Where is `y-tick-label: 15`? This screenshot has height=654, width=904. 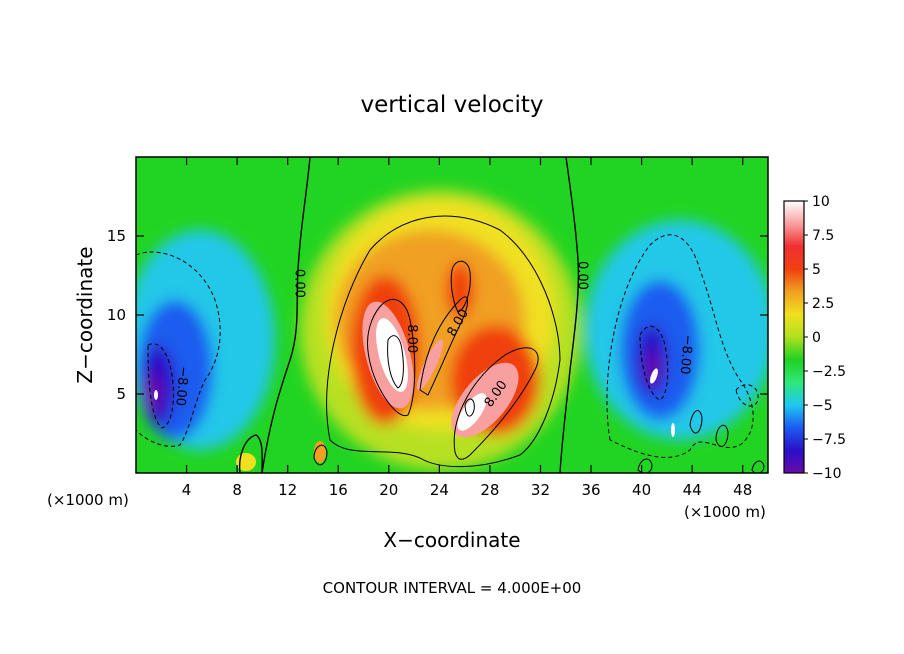 y-tick-label: 15 is located at coordinates (116, 236).